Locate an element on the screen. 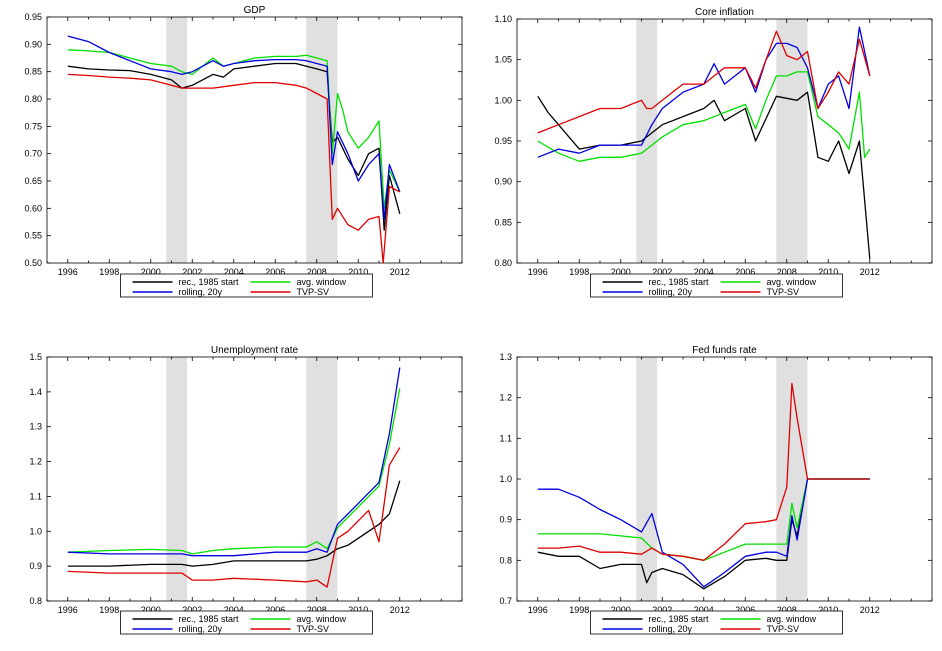  y-tick-label: 1.00 is located at coordinates (503, 100).